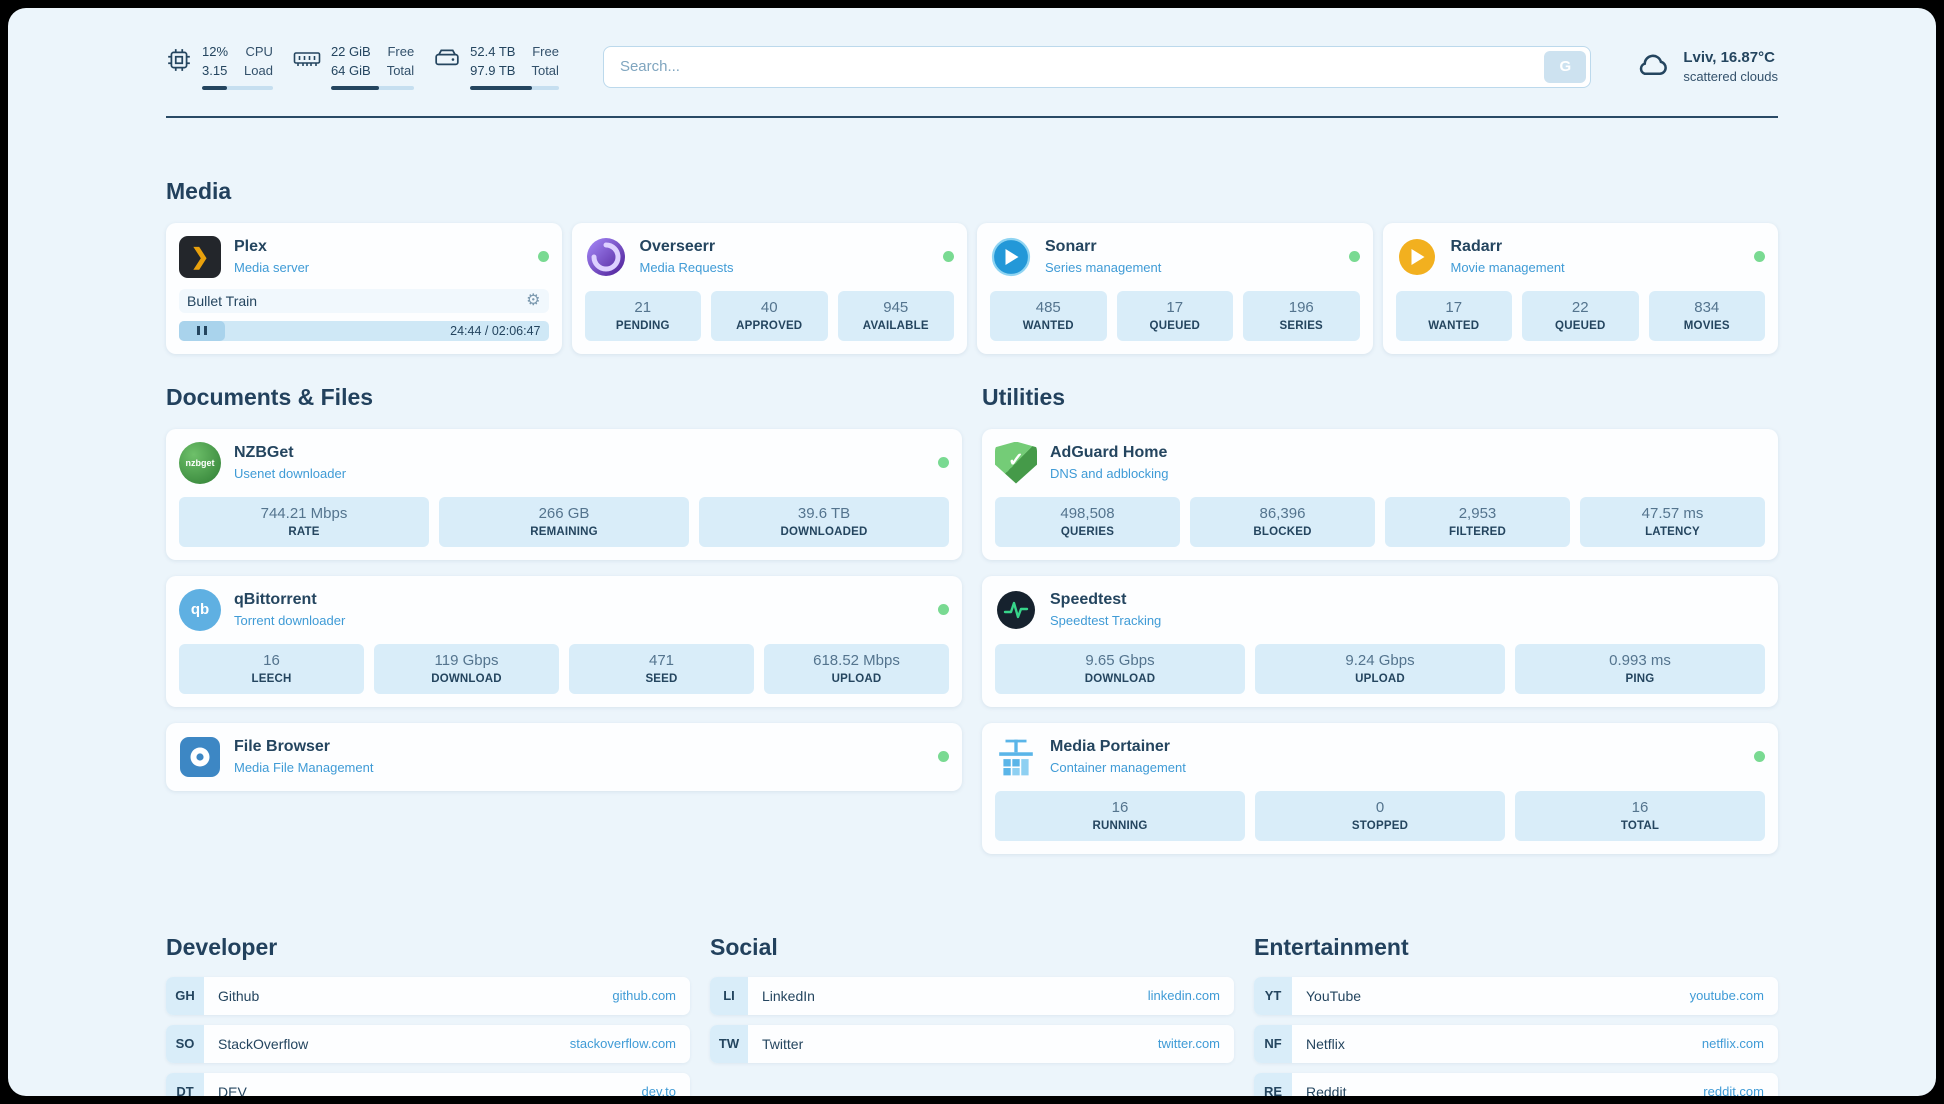  I want to click on stat-downloaded: 39.6 TB DOWNLOADED, so click(824, 521).